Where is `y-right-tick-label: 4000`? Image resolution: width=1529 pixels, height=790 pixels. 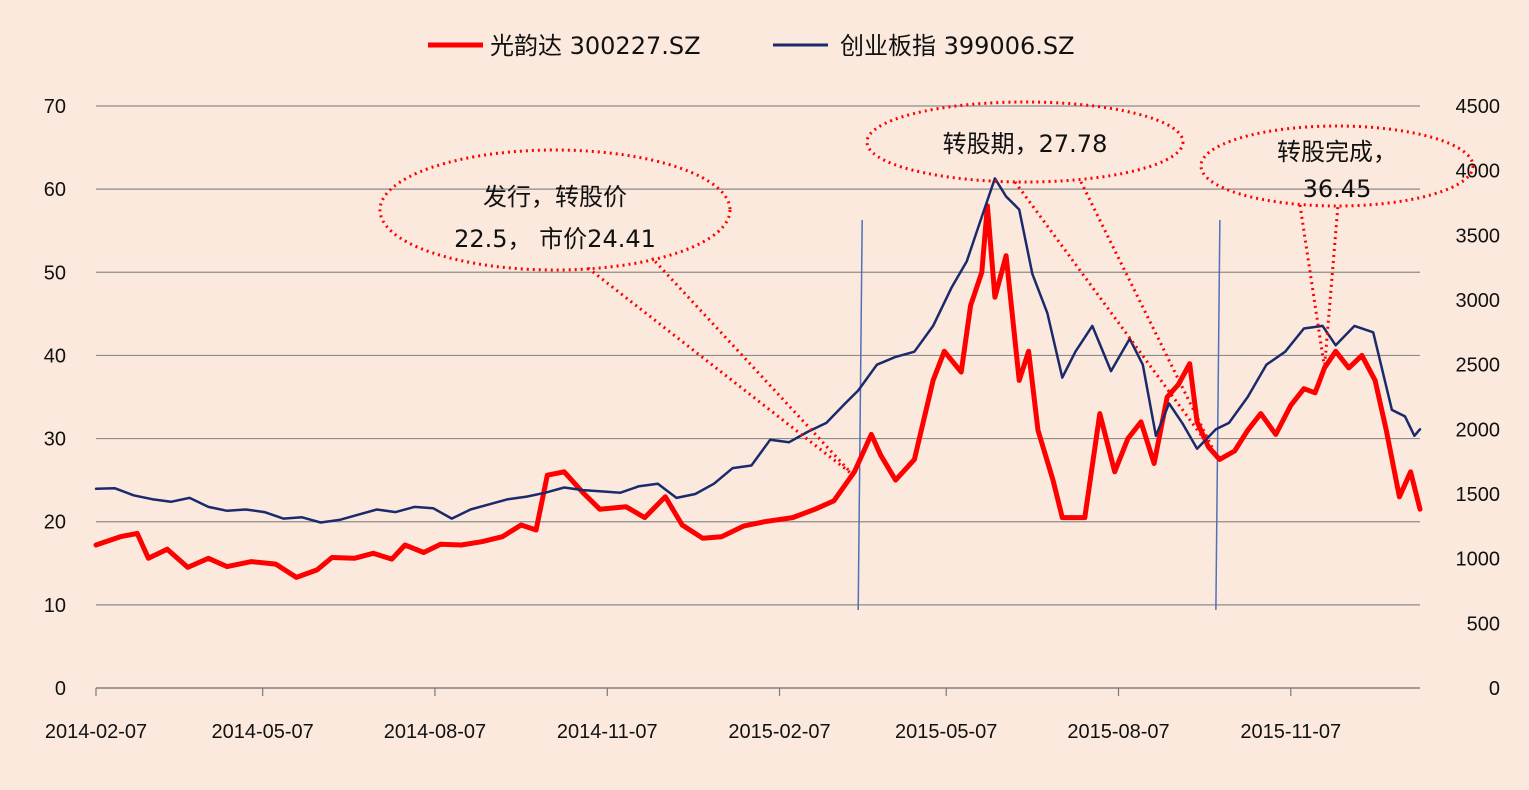 y-right-tick-label: 4000 is located at coordinates (1478, 172).